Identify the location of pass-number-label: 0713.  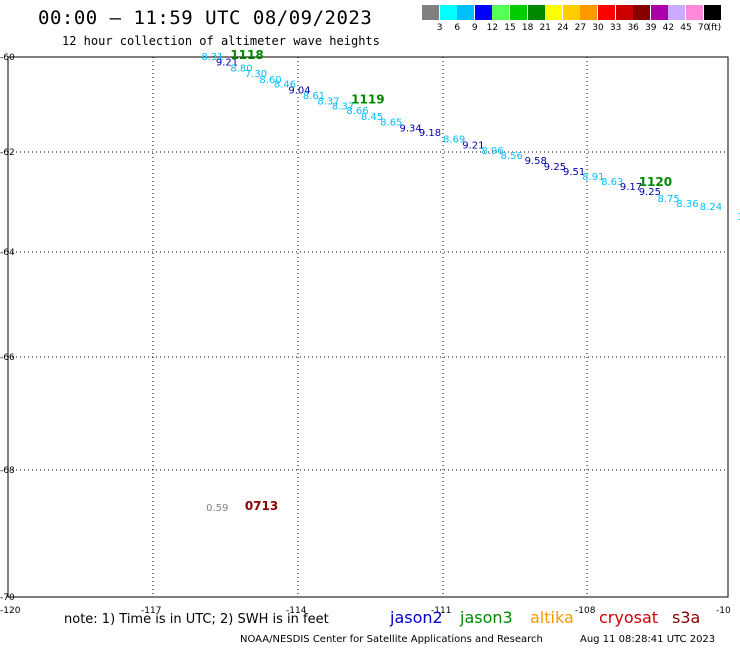
(261, 506).